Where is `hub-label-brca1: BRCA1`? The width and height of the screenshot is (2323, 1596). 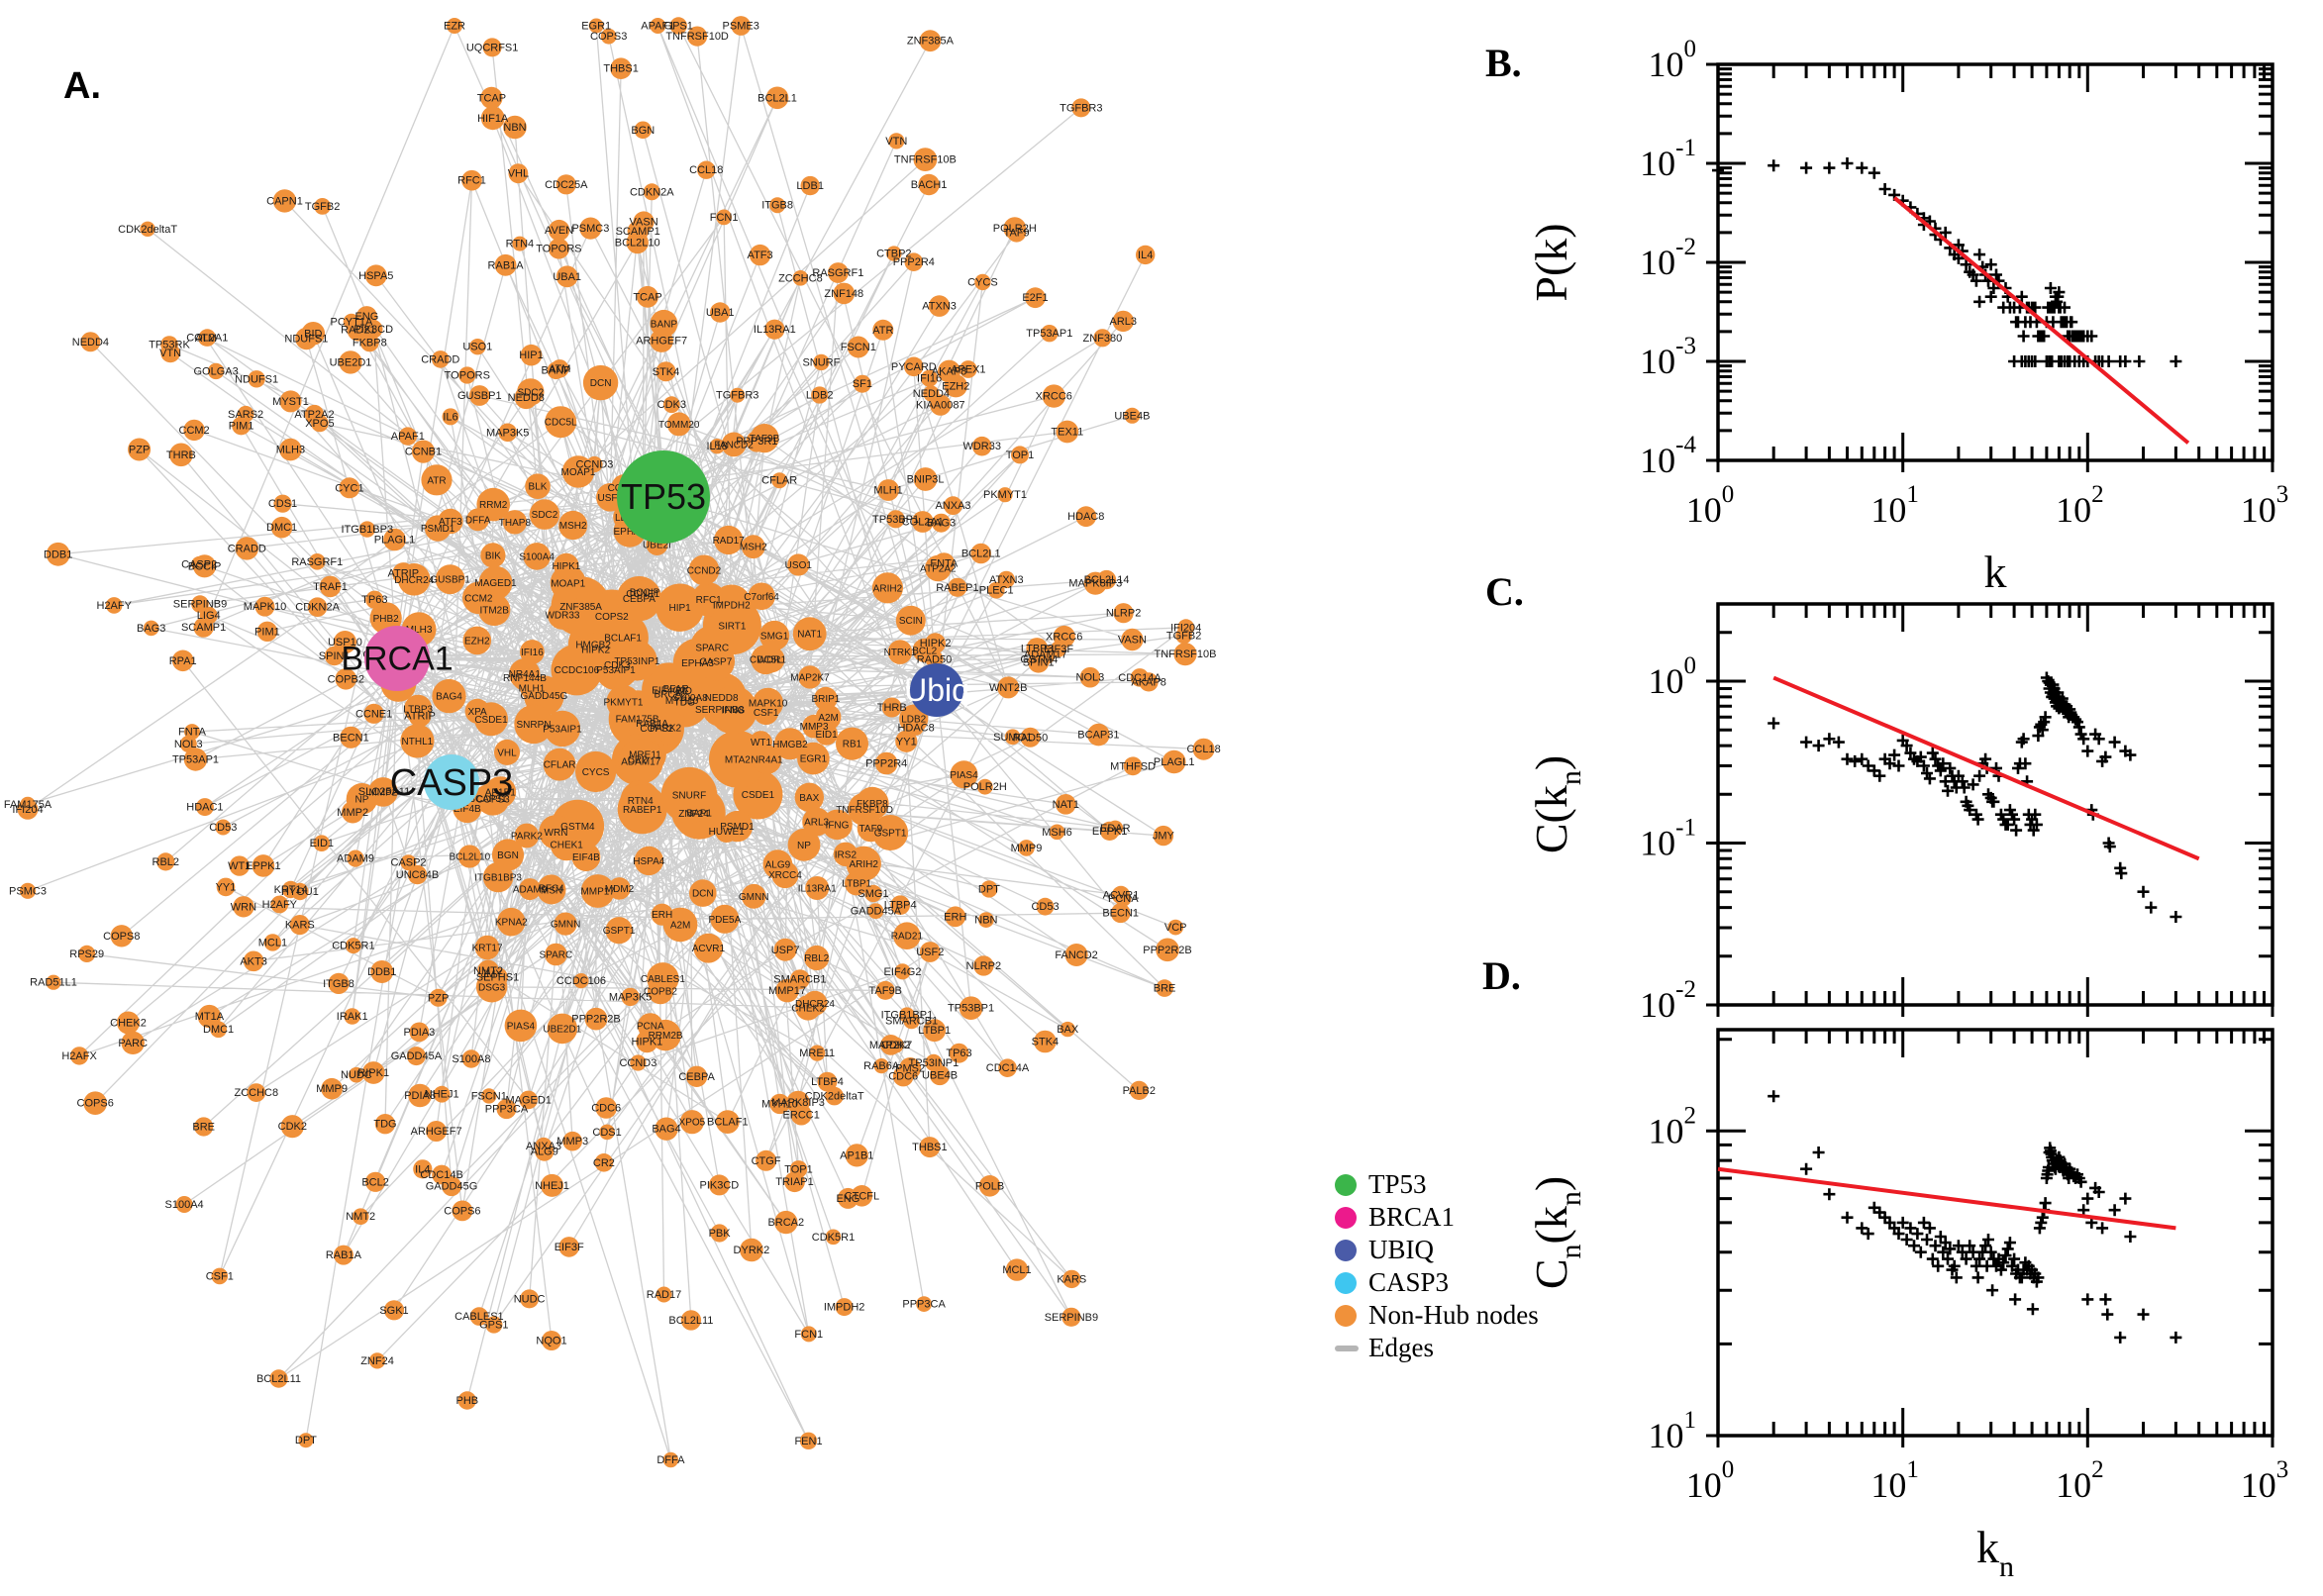
hub-label-brca1: BRCA1 is located at coordinates (397, 659).